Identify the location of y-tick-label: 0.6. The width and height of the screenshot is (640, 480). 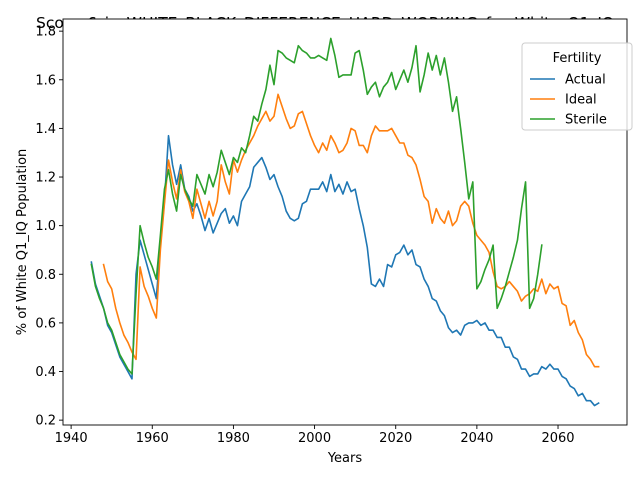
(45, 323).